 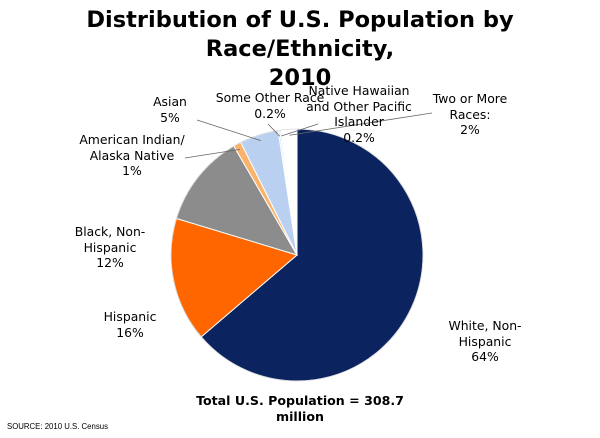 What do you see at coordinates (170, 109) in the screenshot?
I see `label-asian: Asian 5%` at bounding box center [170, 109].